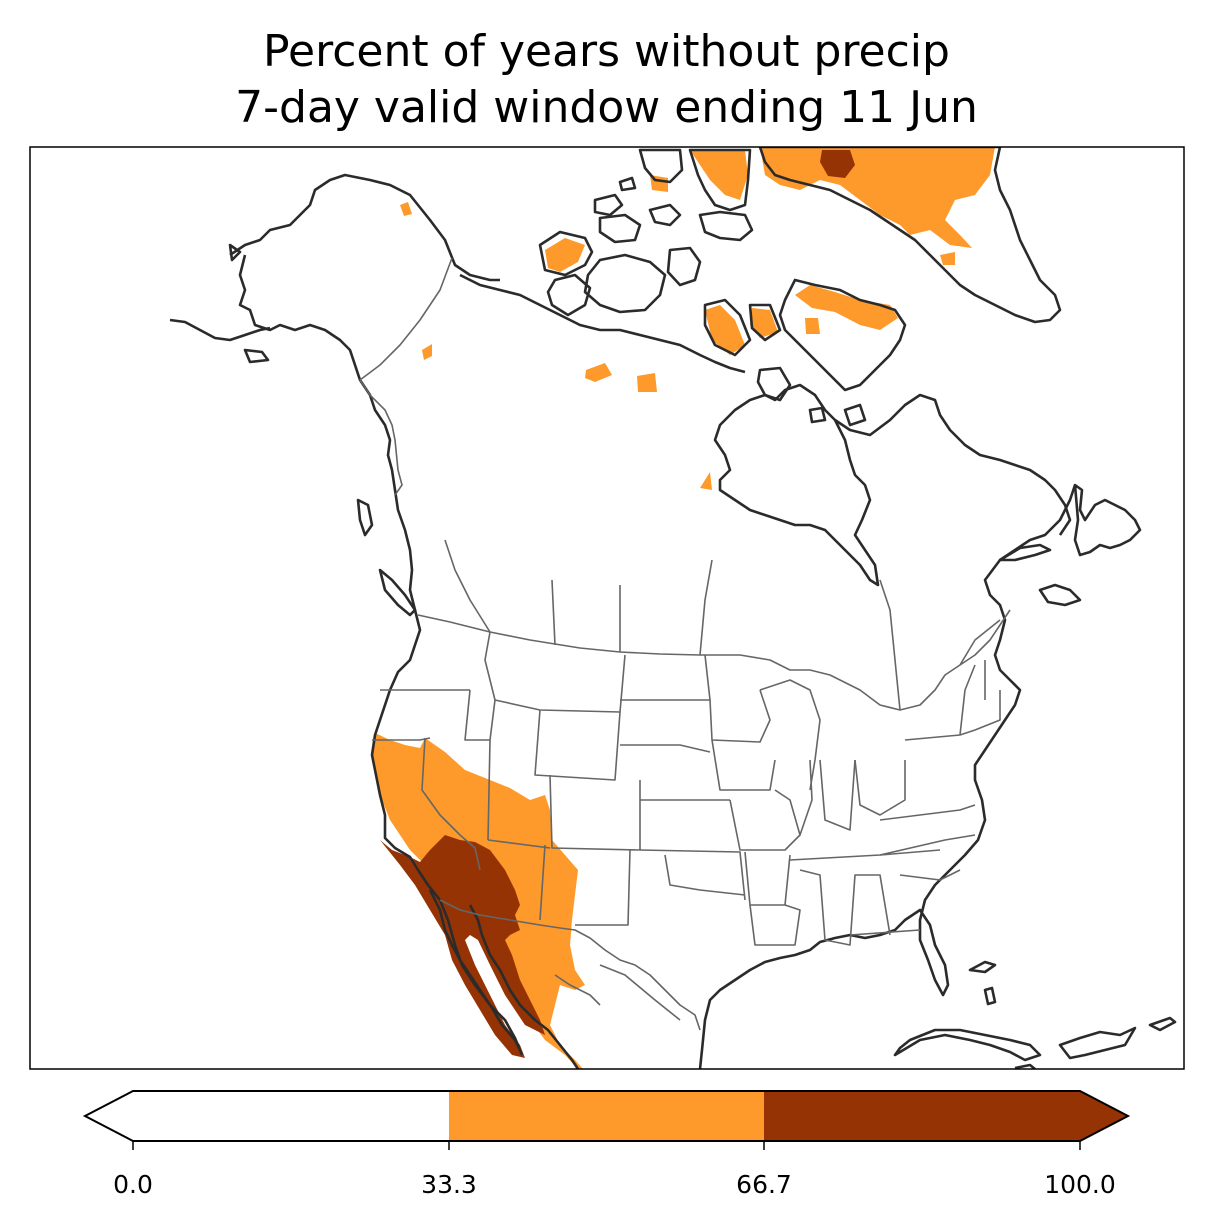  Describe the element at coordinates (865, 855) in the screenshot. I see `border-ky-tn` at that location.